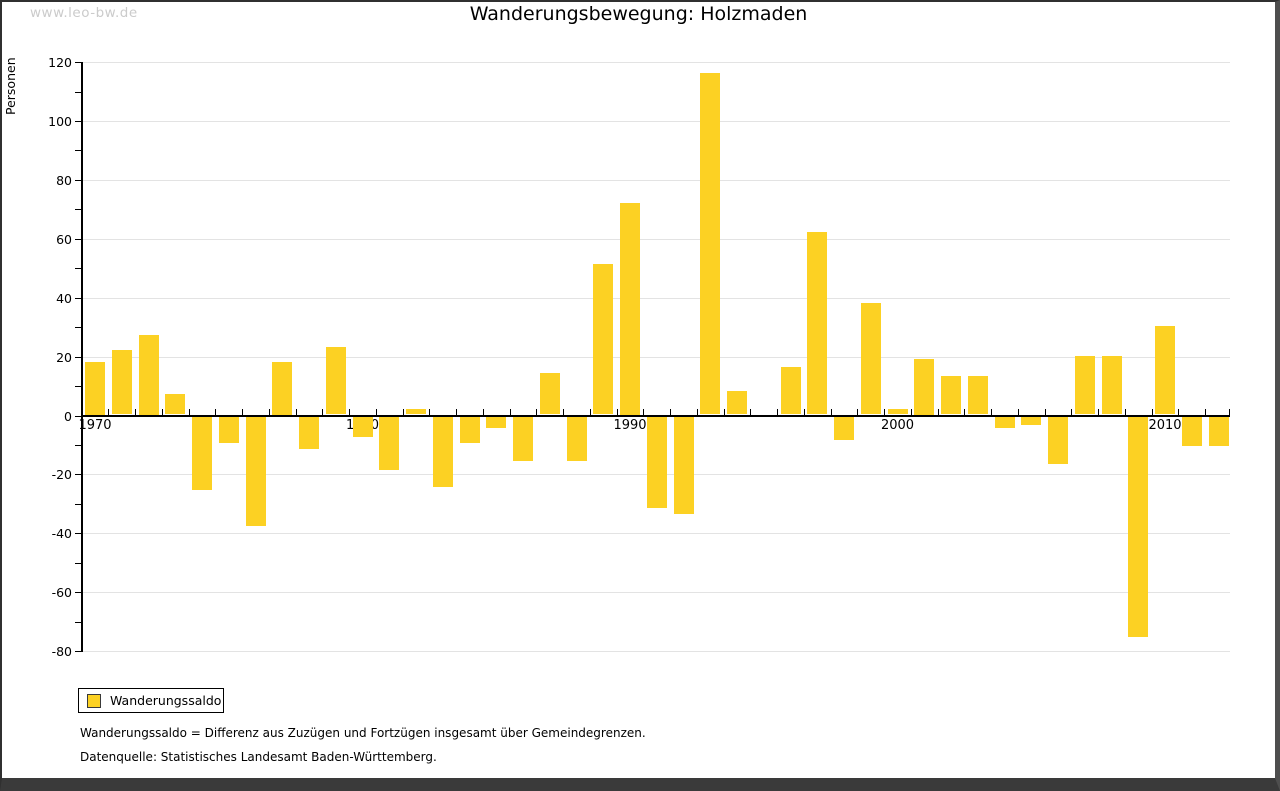 This screenshot has height=791, width=1280. Describe the element at coordinates (683, 465) in the screenshot. I see `bar-1992` at that location.